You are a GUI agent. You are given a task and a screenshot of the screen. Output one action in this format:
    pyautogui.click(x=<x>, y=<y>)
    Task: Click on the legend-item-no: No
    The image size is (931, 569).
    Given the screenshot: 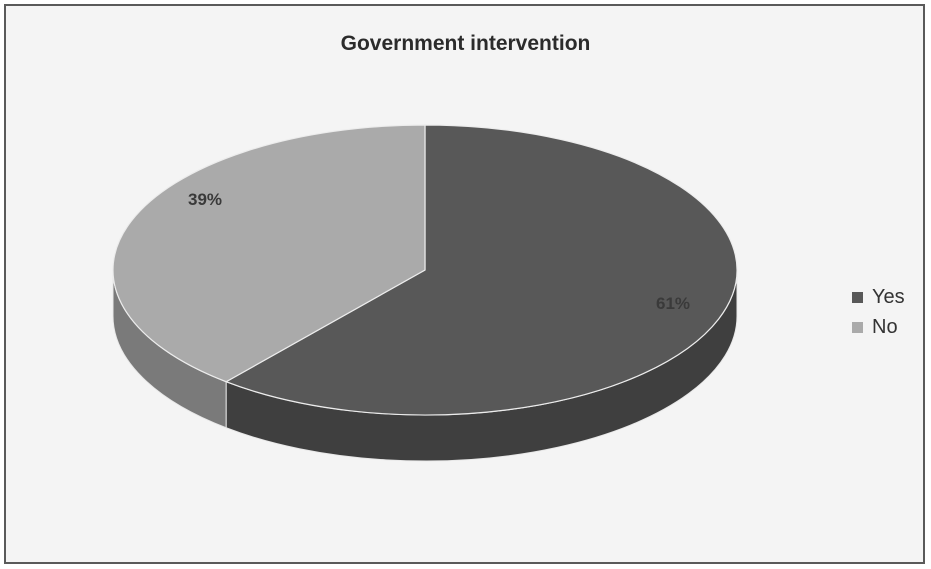 What is the action you would take?
    pyautogui.click(x=878, y=327)
    